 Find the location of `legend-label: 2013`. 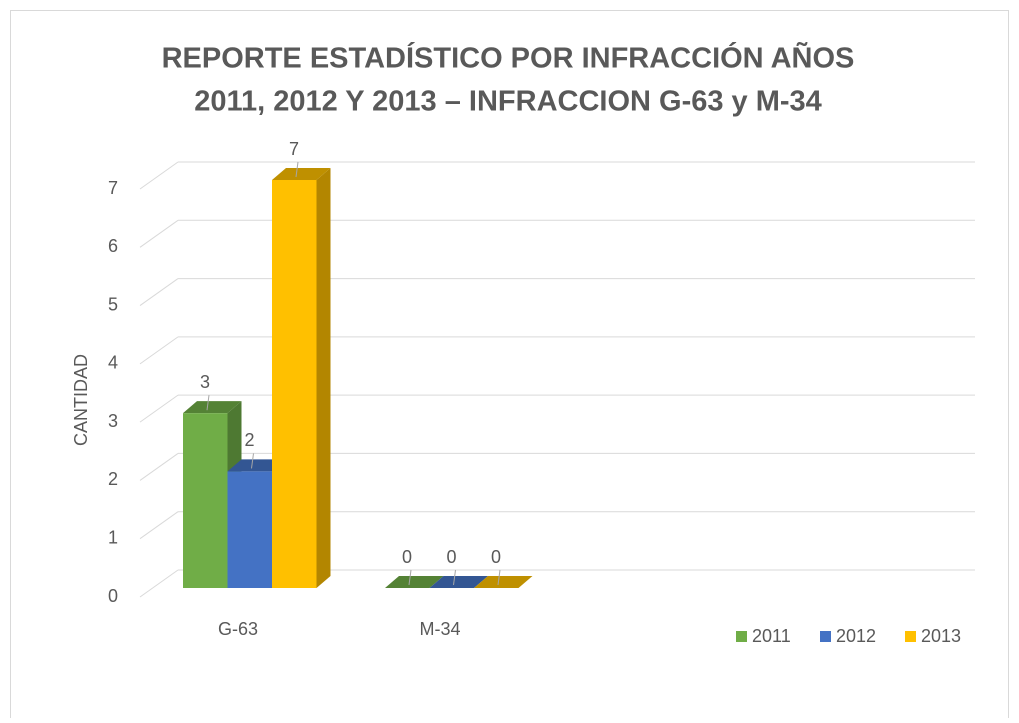

legend-label: 2013 is located at coordinates (941, 636).